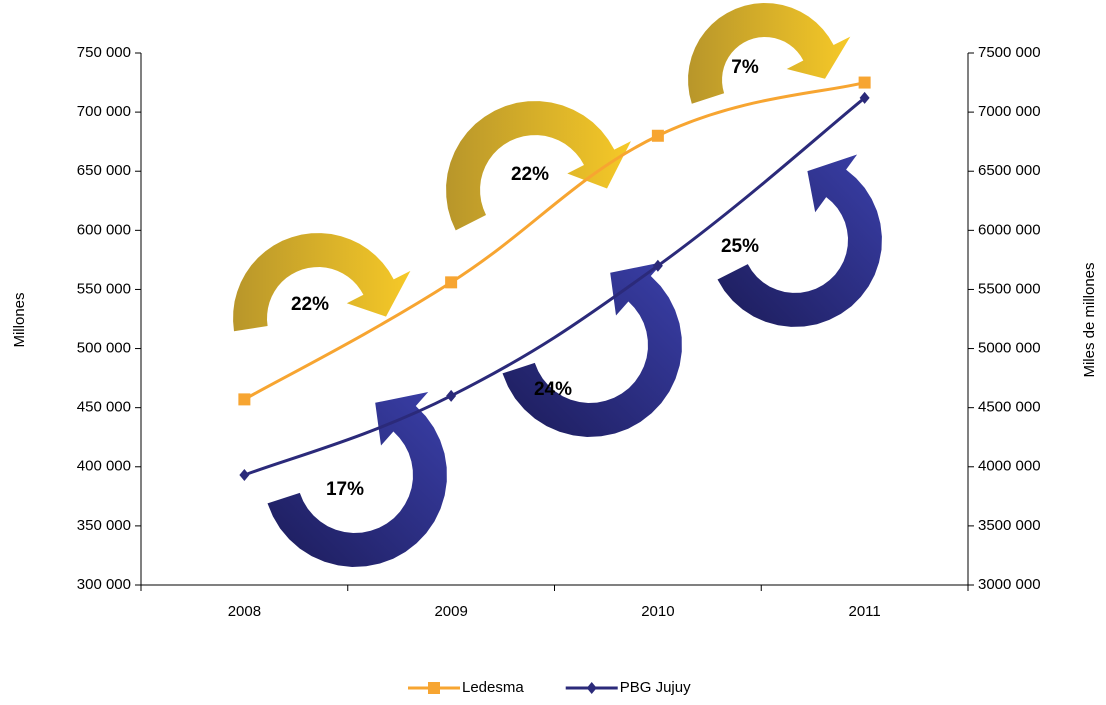  I want to click on annotation: 7%, so click(745, 67).